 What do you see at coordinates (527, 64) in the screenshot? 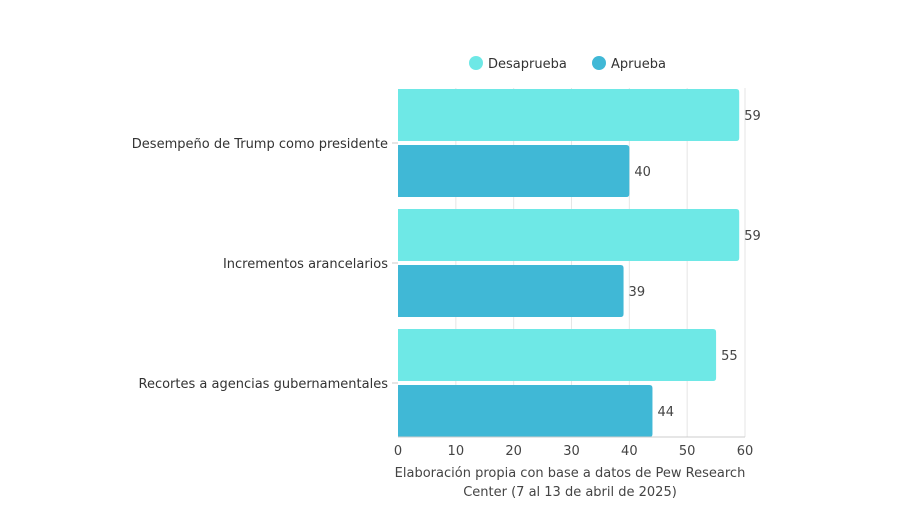
I see `legend-label-desaprueba: Desaprueba` at bounding box center [527, 64].